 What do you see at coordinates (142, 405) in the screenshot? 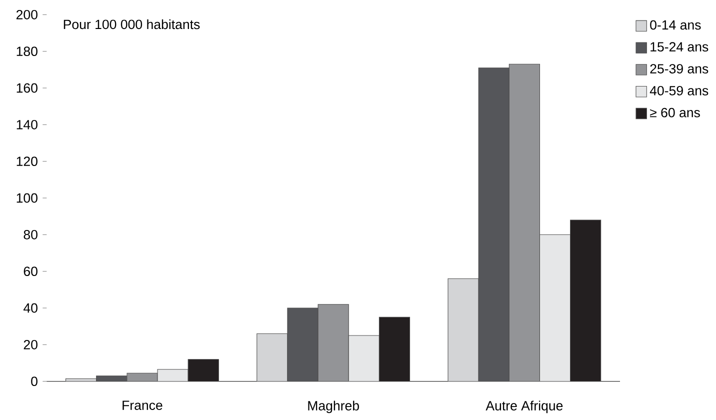
I see `x-tick-label: France` at bounding box center [142, 405].